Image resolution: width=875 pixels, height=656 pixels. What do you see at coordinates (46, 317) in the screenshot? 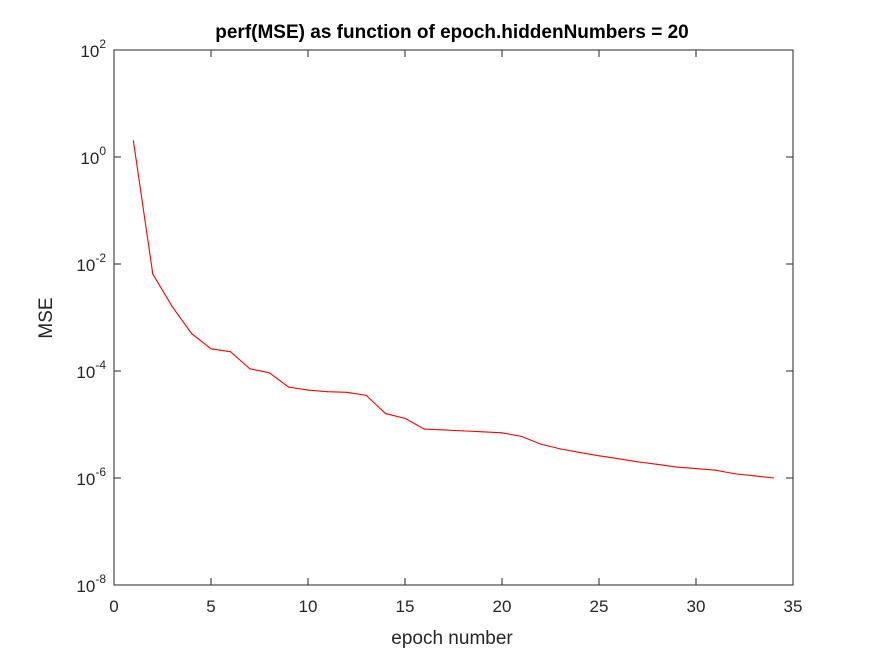
I see `y-axis-label: MSE` at bounding box center [46, 317].